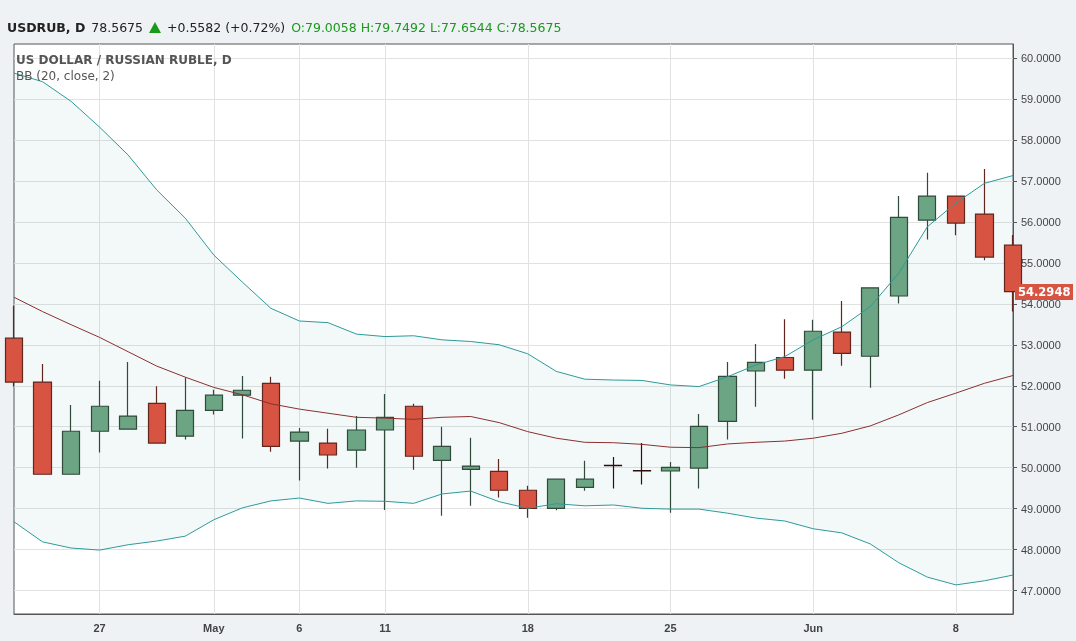 The image size is (1076, 641). Describe the element at coordinates (214, 627) in the screenshot. I see `x-tick-label: May` at that location.